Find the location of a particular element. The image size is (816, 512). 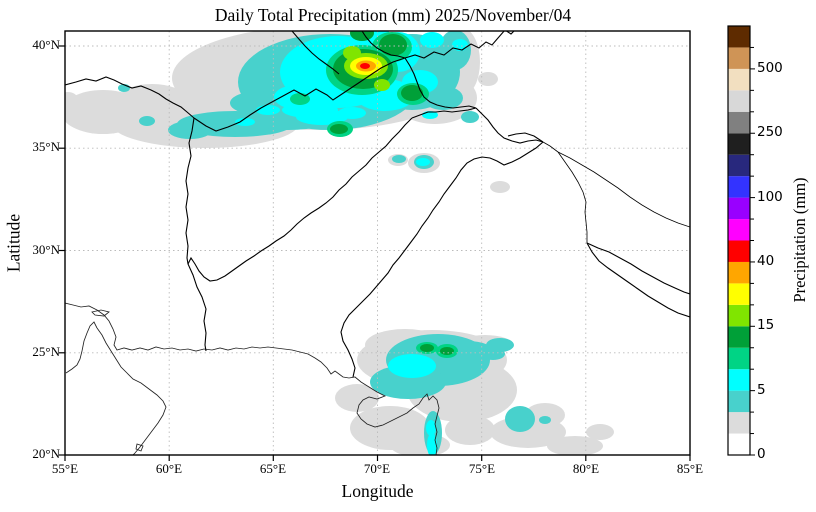

coastlines is located at coordinates (252, 378).